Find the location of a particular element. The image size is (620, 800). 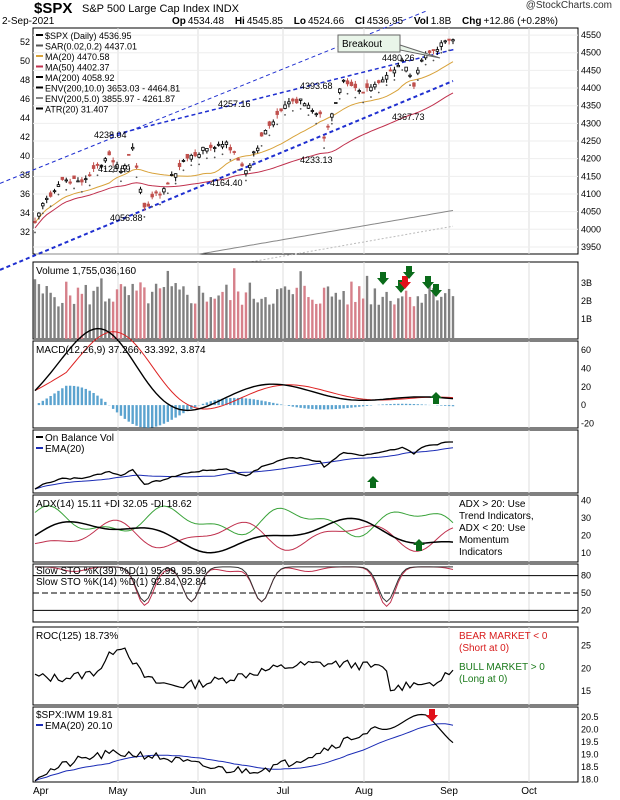

ma20-line is located at coordinates (244, 142).